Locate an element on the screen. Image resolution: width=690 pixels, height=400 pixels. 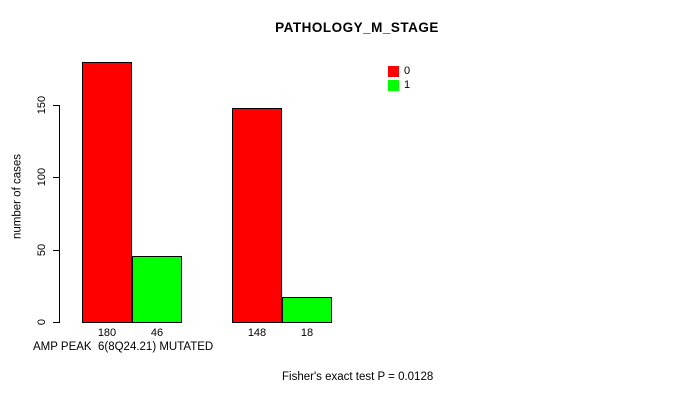
legend-item-0: 0 is located at coordinates (399, 71).